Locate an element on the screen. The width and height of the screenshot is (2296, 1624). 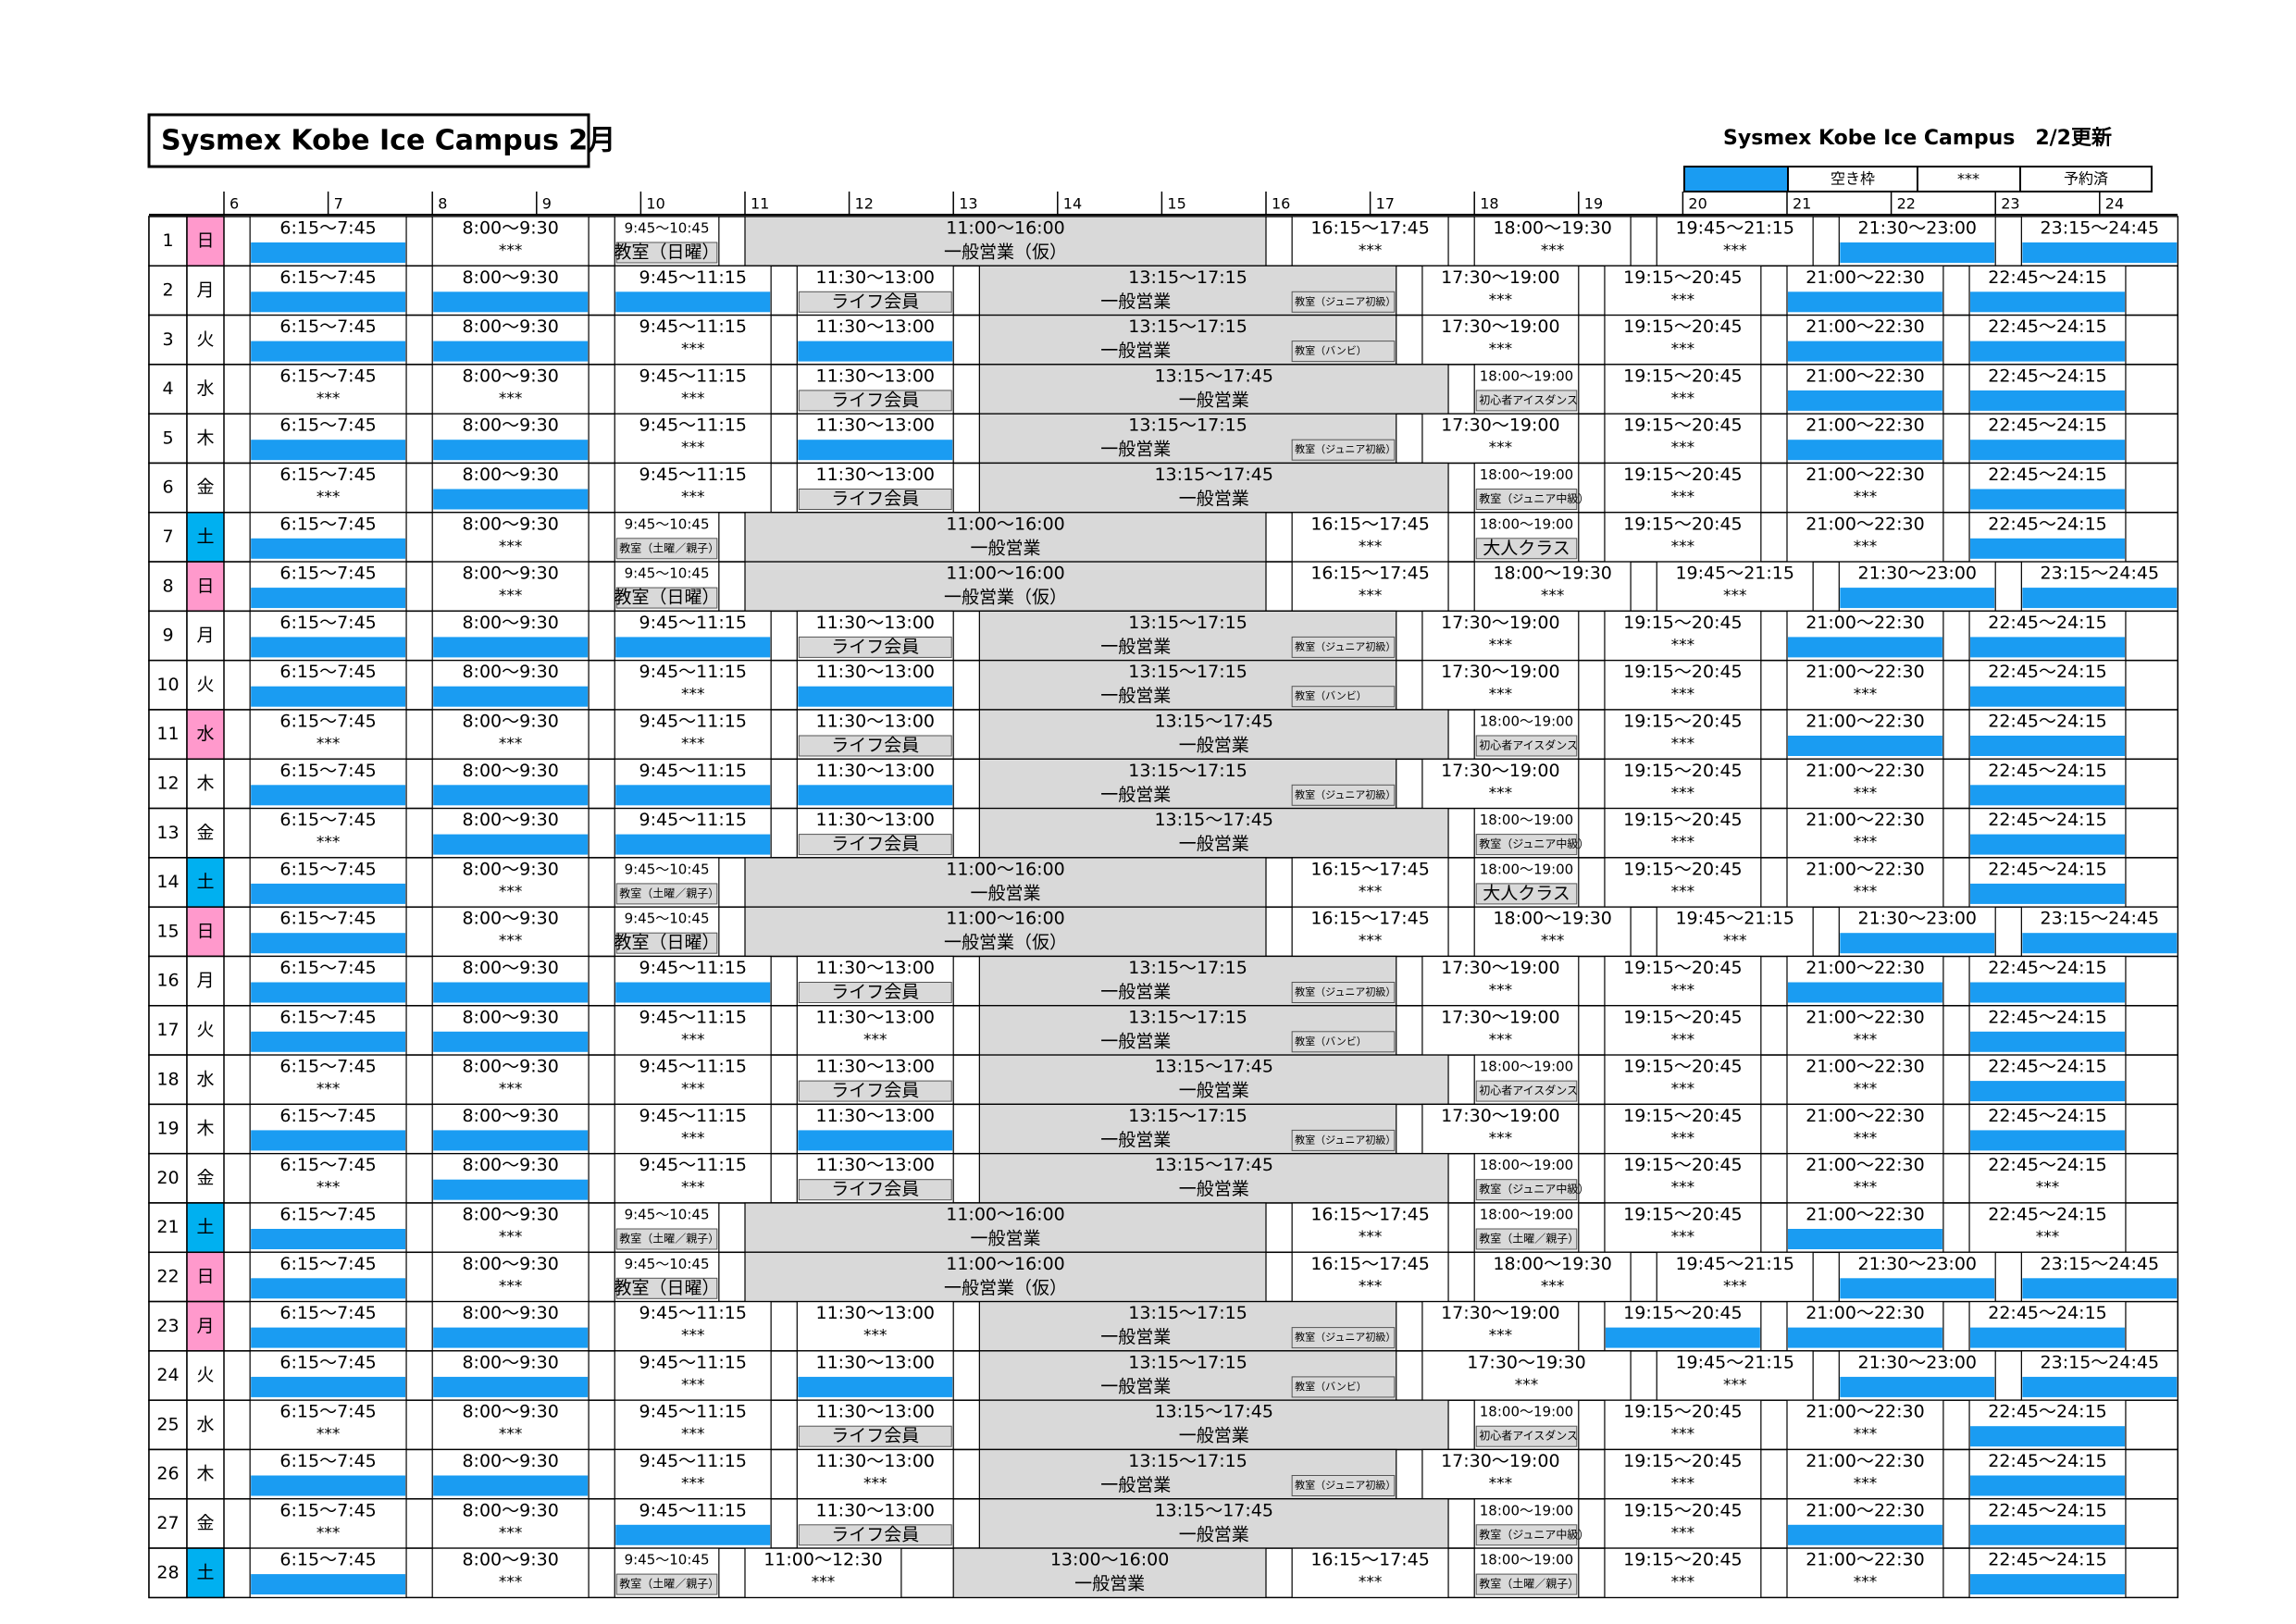
weekday: 月 is located at coordinates (205, 981).